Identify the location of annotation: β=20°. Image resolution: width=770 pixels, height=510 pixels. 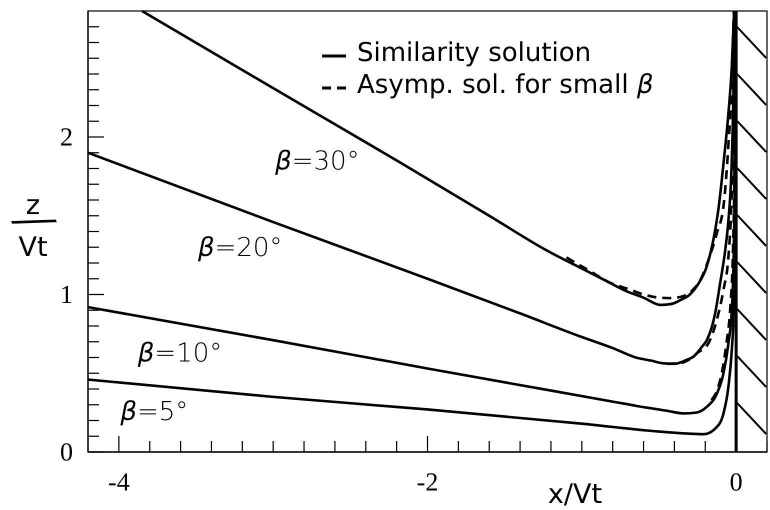
(239, 248).